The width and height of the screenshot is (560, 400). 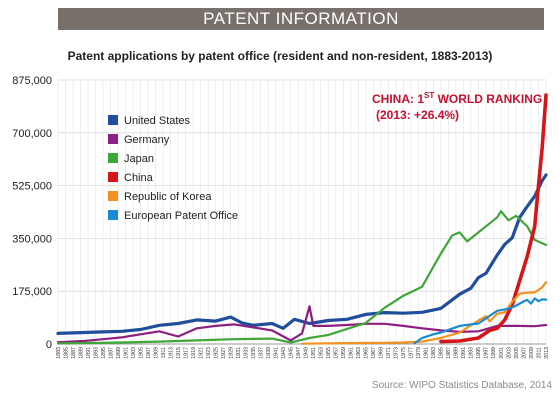 I want to click on x-tick-label: 1965, so click(x=367, y=353).